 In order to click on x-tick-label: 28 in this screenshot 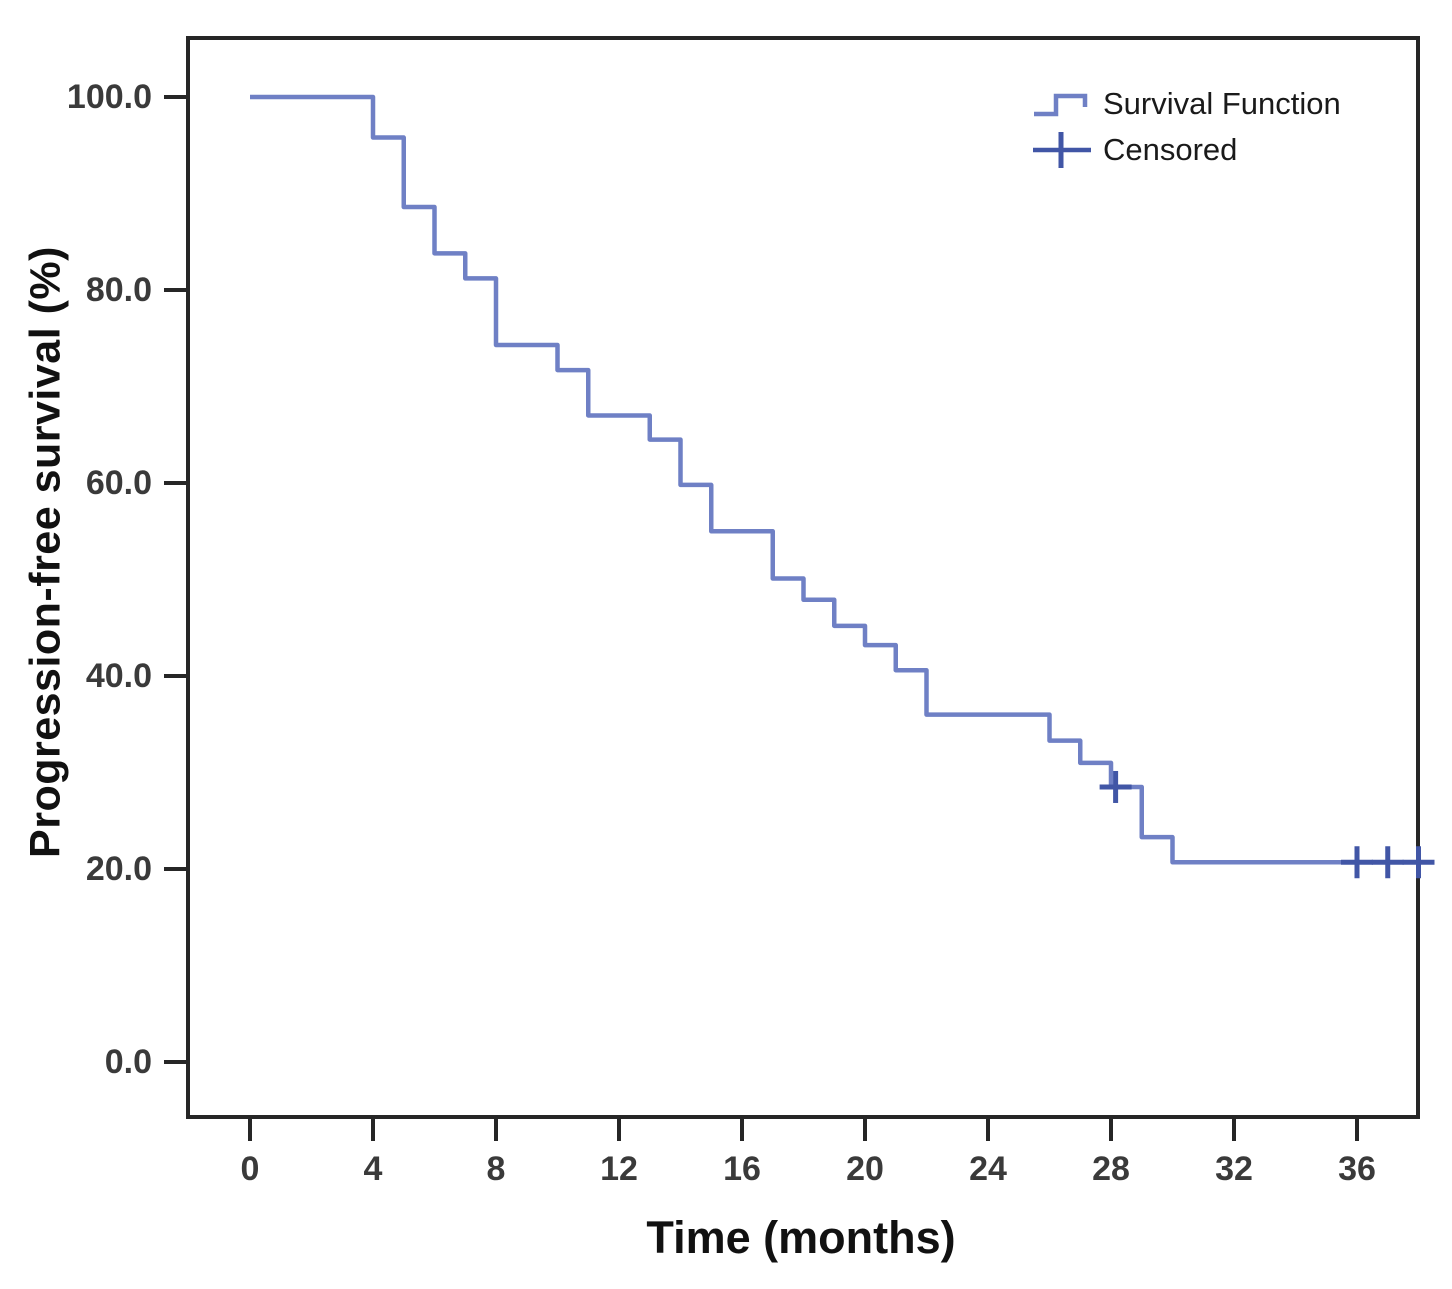, I will do `click(1111, 1169)`.